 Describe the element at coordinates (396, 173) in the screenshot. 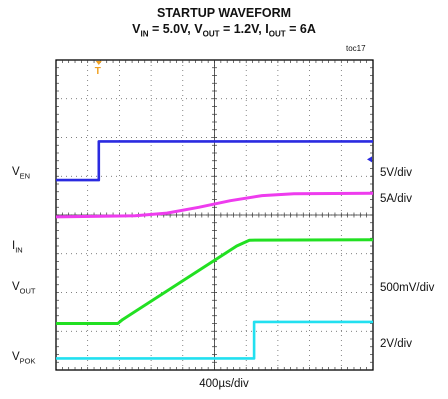

I see `channel-scale-en: 5V/div` at that location.